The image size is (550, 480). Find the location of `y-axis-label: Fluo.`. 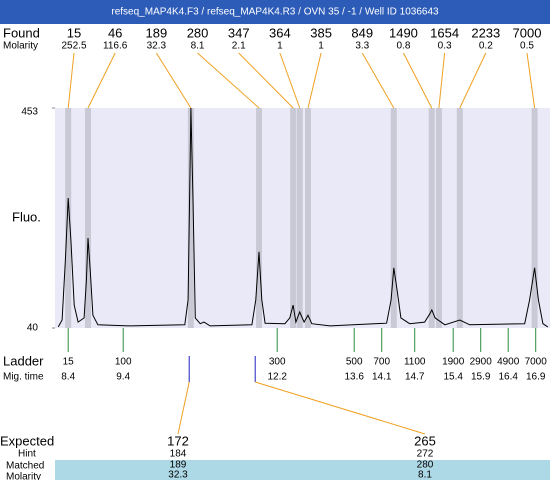

y-axis-label: Fluo. is located at coordinates (26, 216).